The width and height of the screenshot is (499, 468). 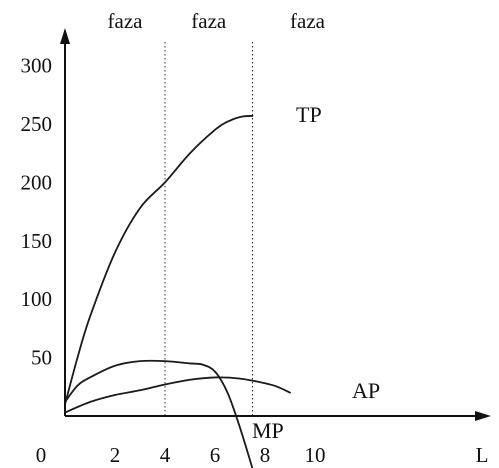 I want to click on y-axis-arrow, so click(x=65, y=36).